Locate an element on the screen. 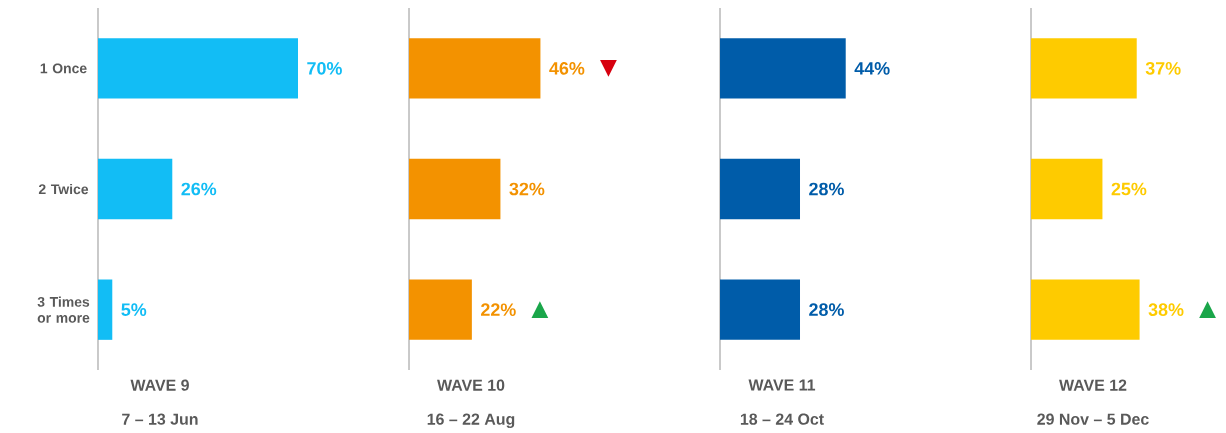 The width and height of the screenshot is (1226, 433). annotation: ▼ is located at coordinates (608, 68).